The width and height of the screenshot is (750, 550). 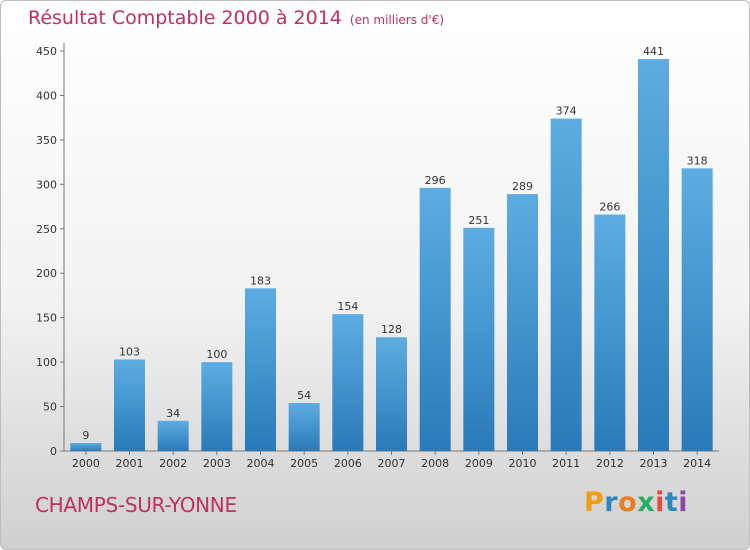 I want to click on proxiti-logo-letter: r, so click(x=611, y=502).